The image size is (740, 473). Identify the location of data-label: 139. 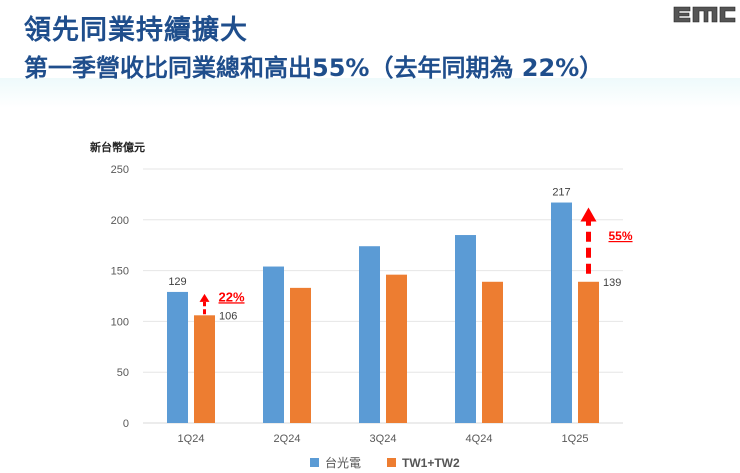
(612, 283).